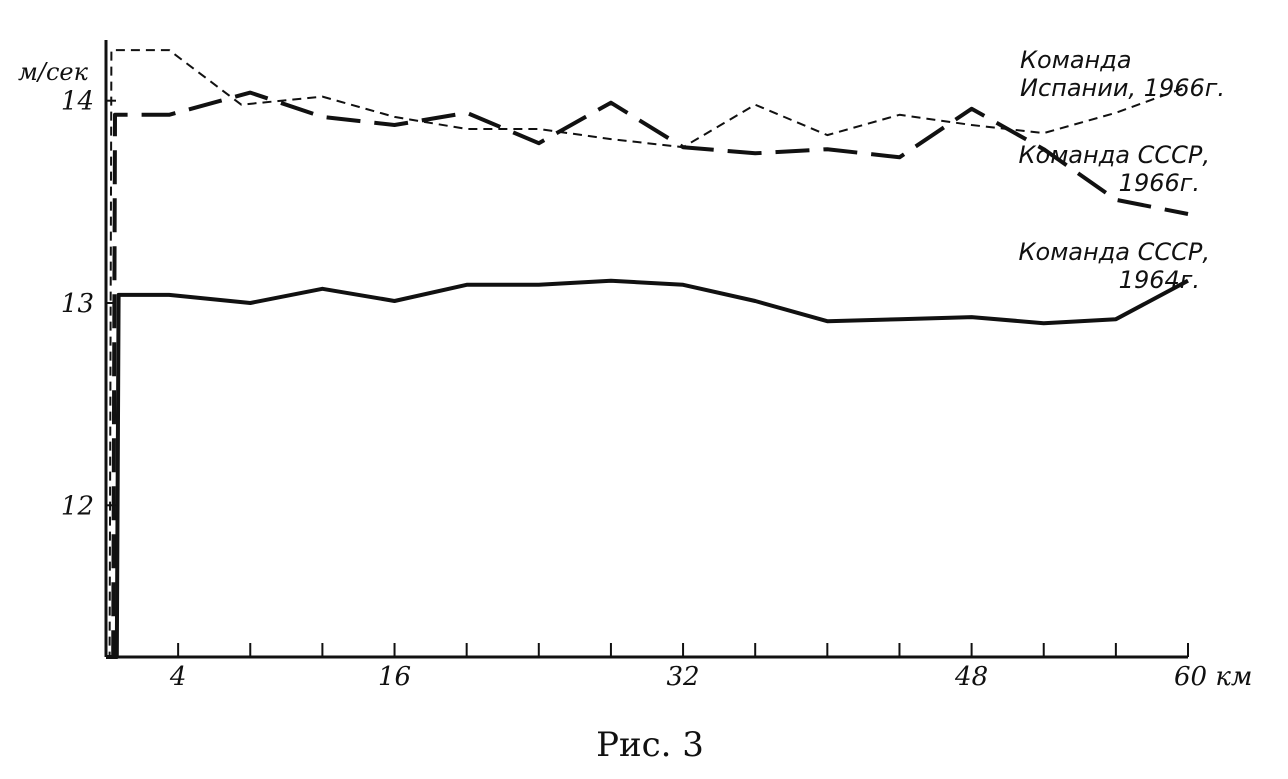  What do you see at coordinates (971, 677) in the screenshot?
I see `x-tick-label: 48` at bounding box center [971, 677].